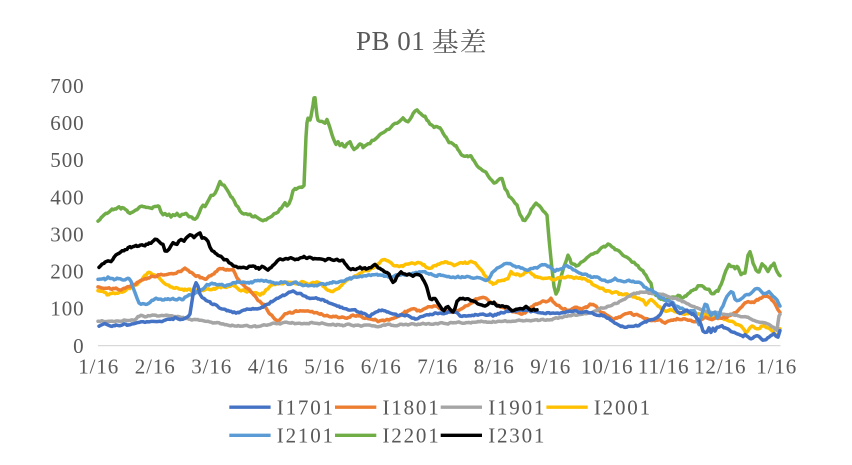  Describe the element at coordinates (381, 367) in the screenshot. I see `svg-text: 6/16` at that location.